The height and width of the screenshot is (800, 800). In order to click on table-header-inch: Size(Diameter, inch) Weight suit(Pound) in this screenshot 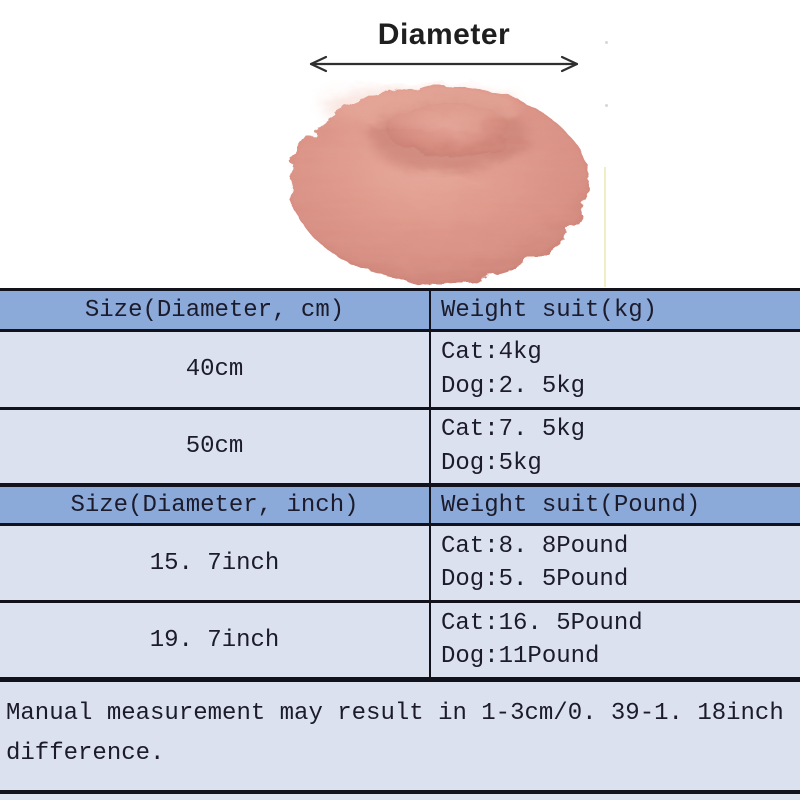, I will do `click(400, 506)`.